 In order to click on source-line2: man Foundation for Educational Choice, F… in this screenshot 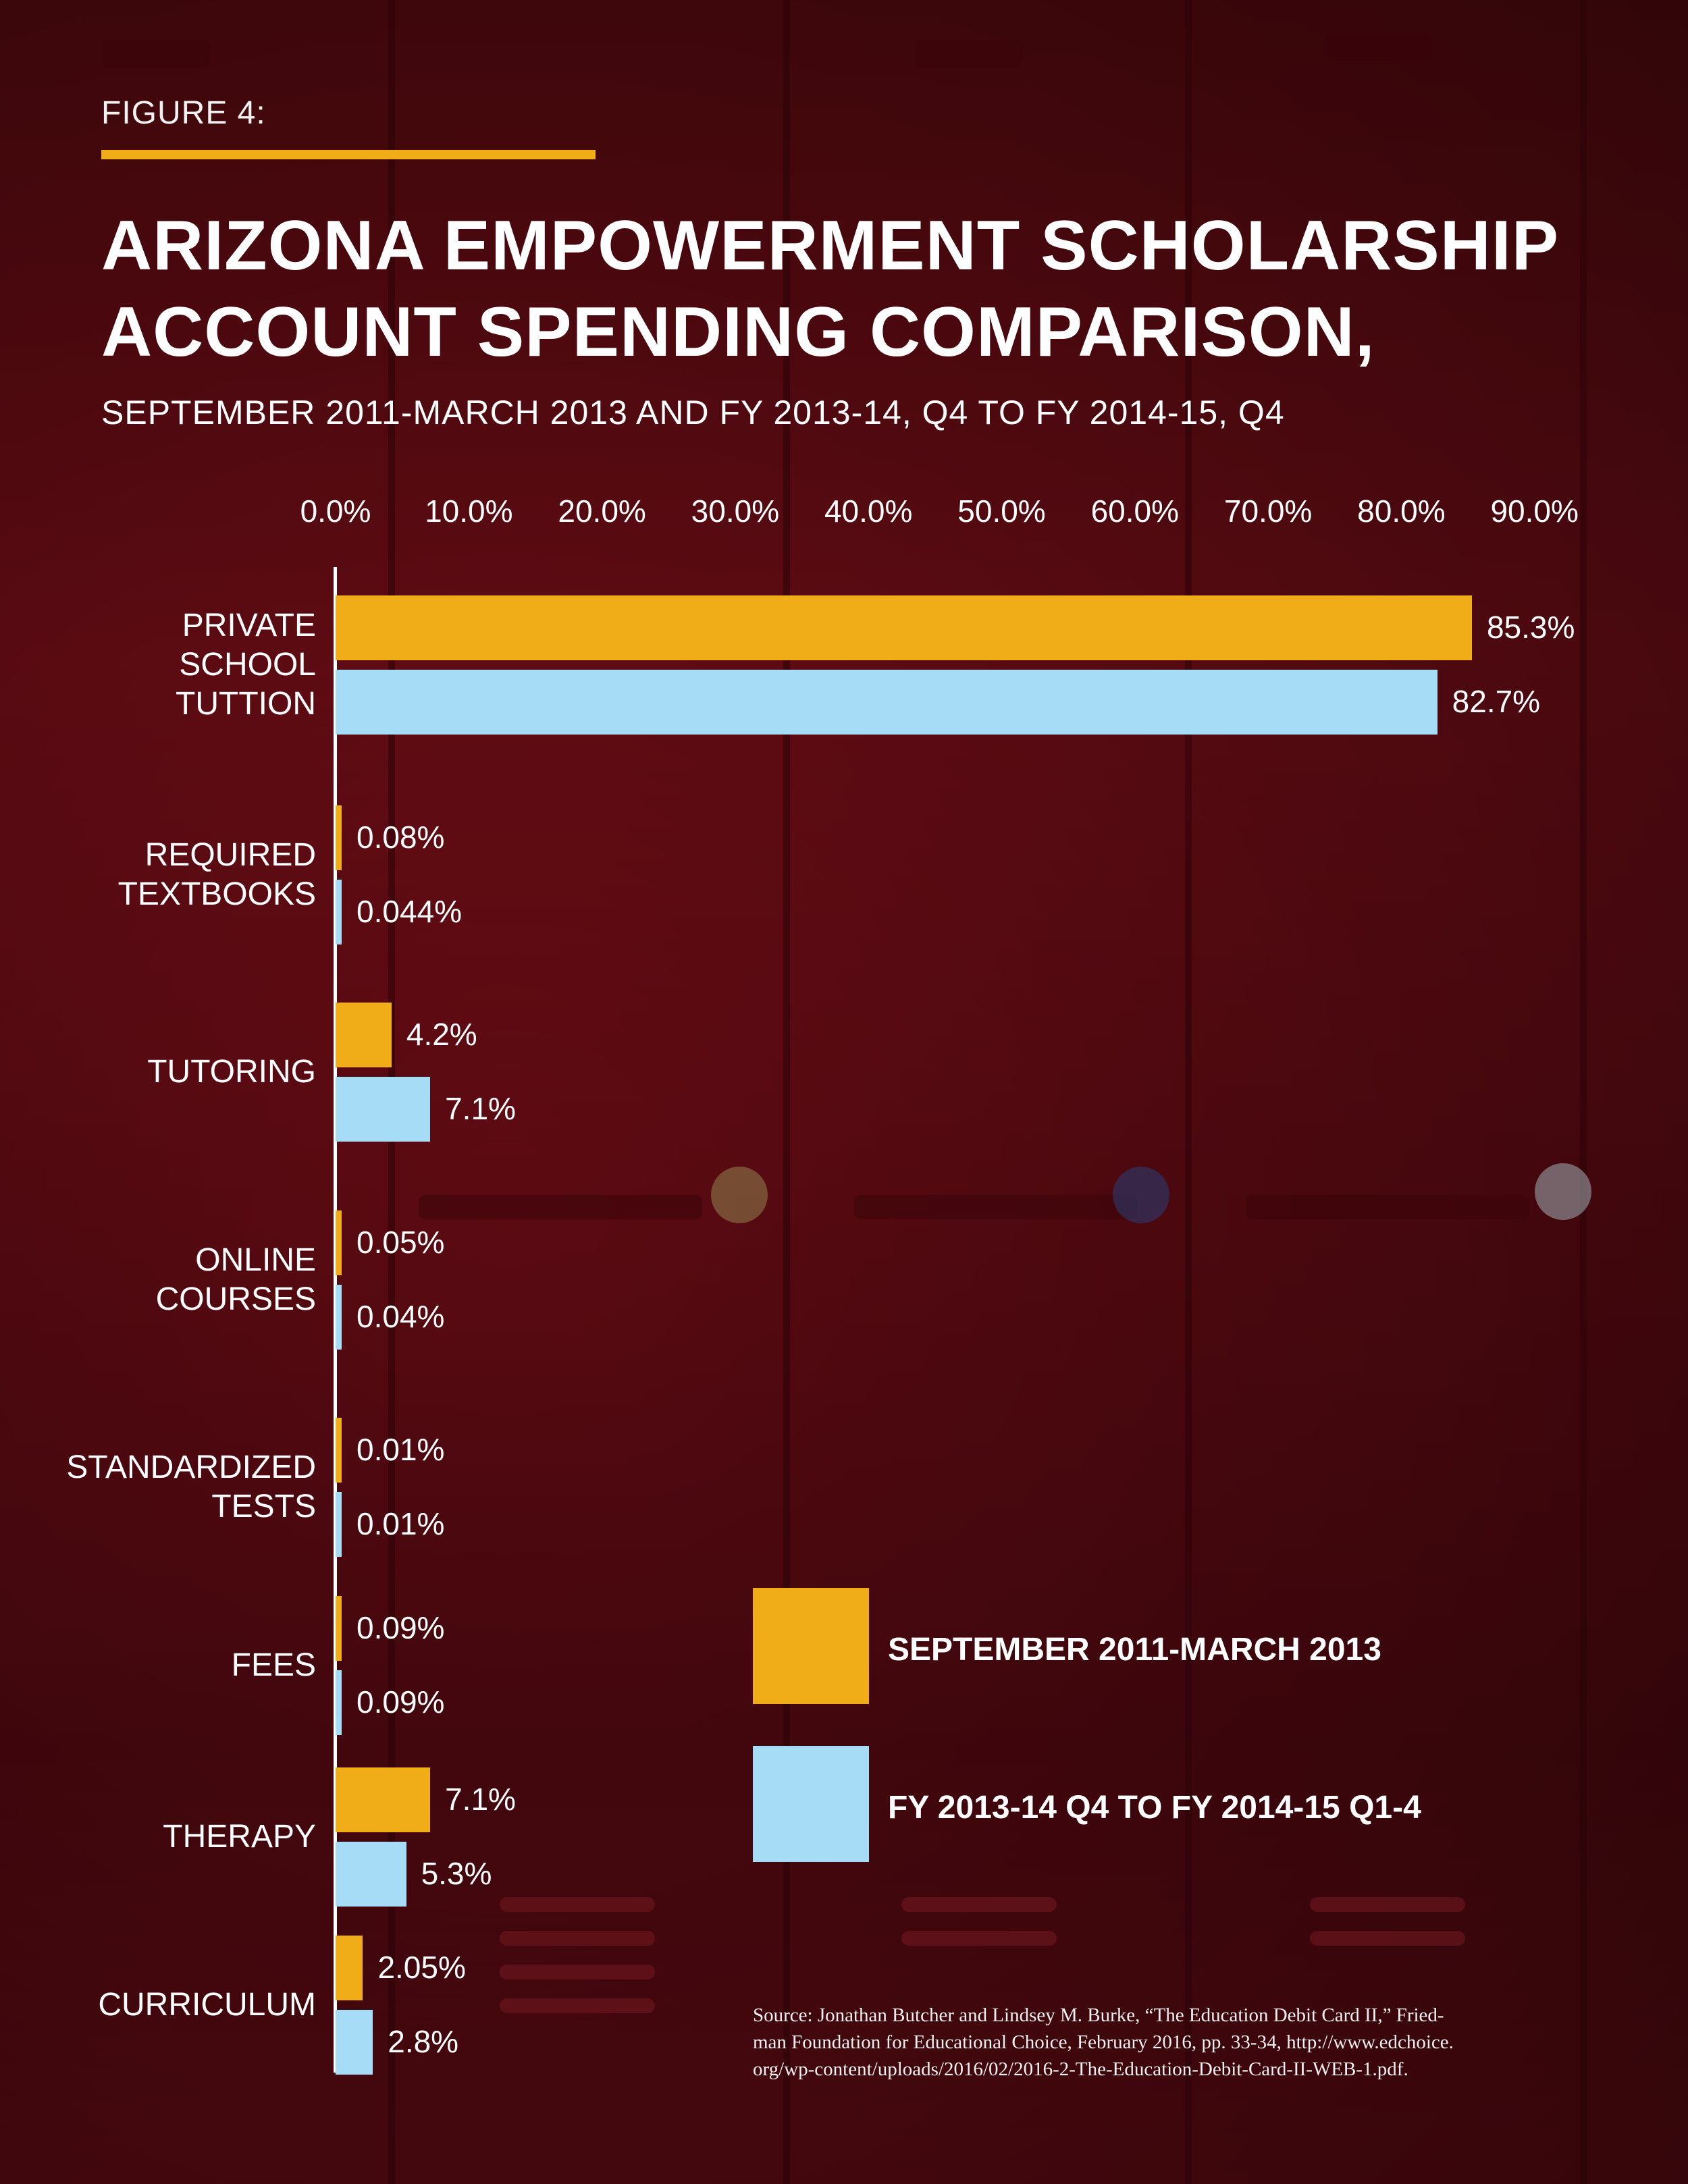, I will do `click(1103, 2042)`.